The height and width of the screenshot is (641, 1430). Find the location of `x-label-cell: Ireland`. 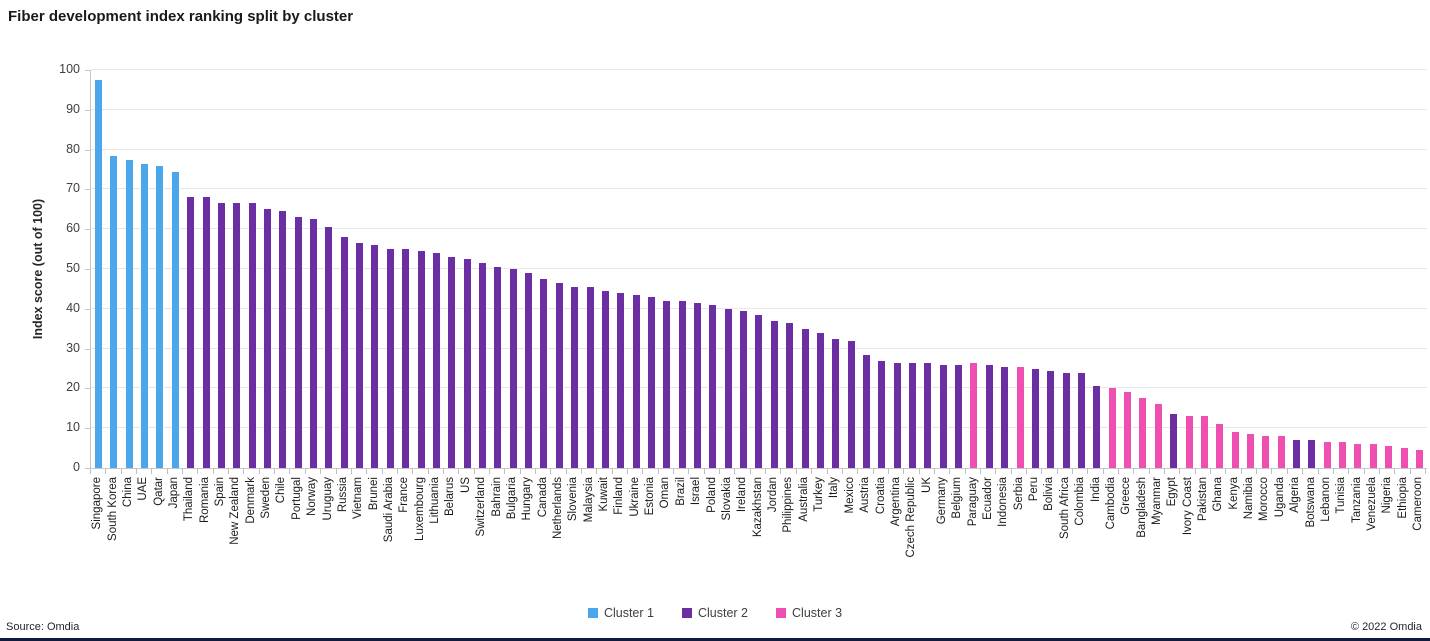

x-label-cell: Ireland is located at coordinates (742, 536).